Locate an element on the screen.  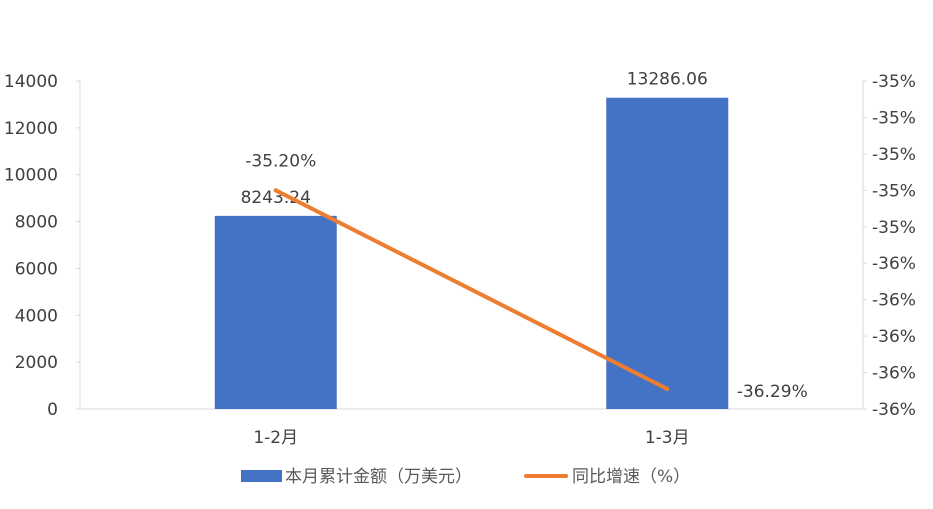
legend-bar-swatch is located at coordinates (261, 476).